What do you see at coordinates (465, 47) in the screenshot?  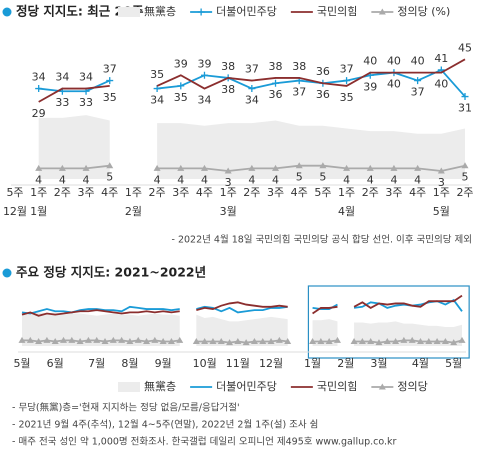 I see `value-label: 45` at bounding box center [465, 47].